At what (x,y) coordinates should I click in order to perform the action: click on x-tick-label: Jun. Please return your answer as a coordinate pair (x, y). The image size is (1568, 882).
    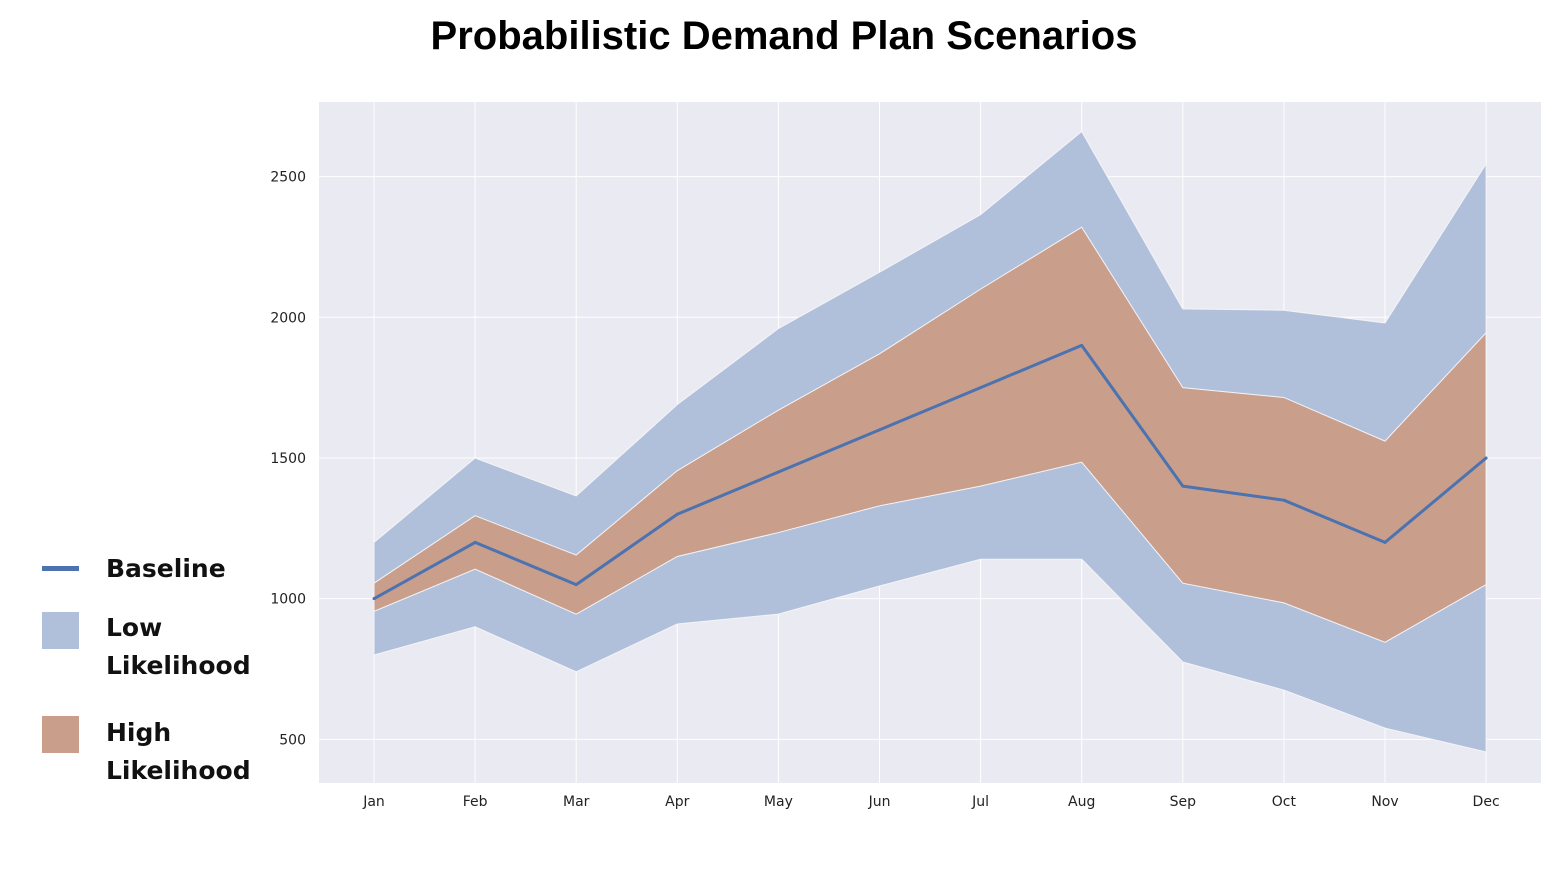
    Looking at the image, I should click on (879, 802).